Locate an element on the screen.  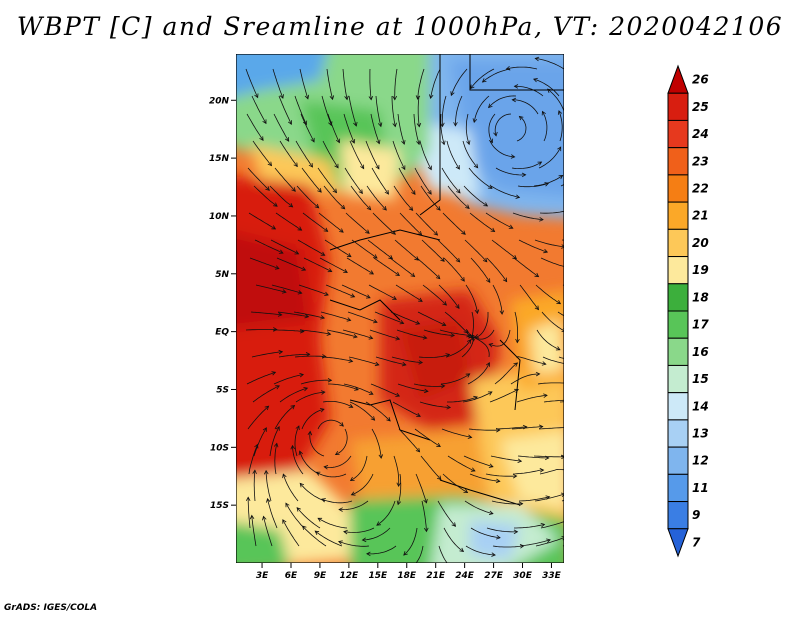
colorbar-label: 9 is located at coordinates (696, 515).